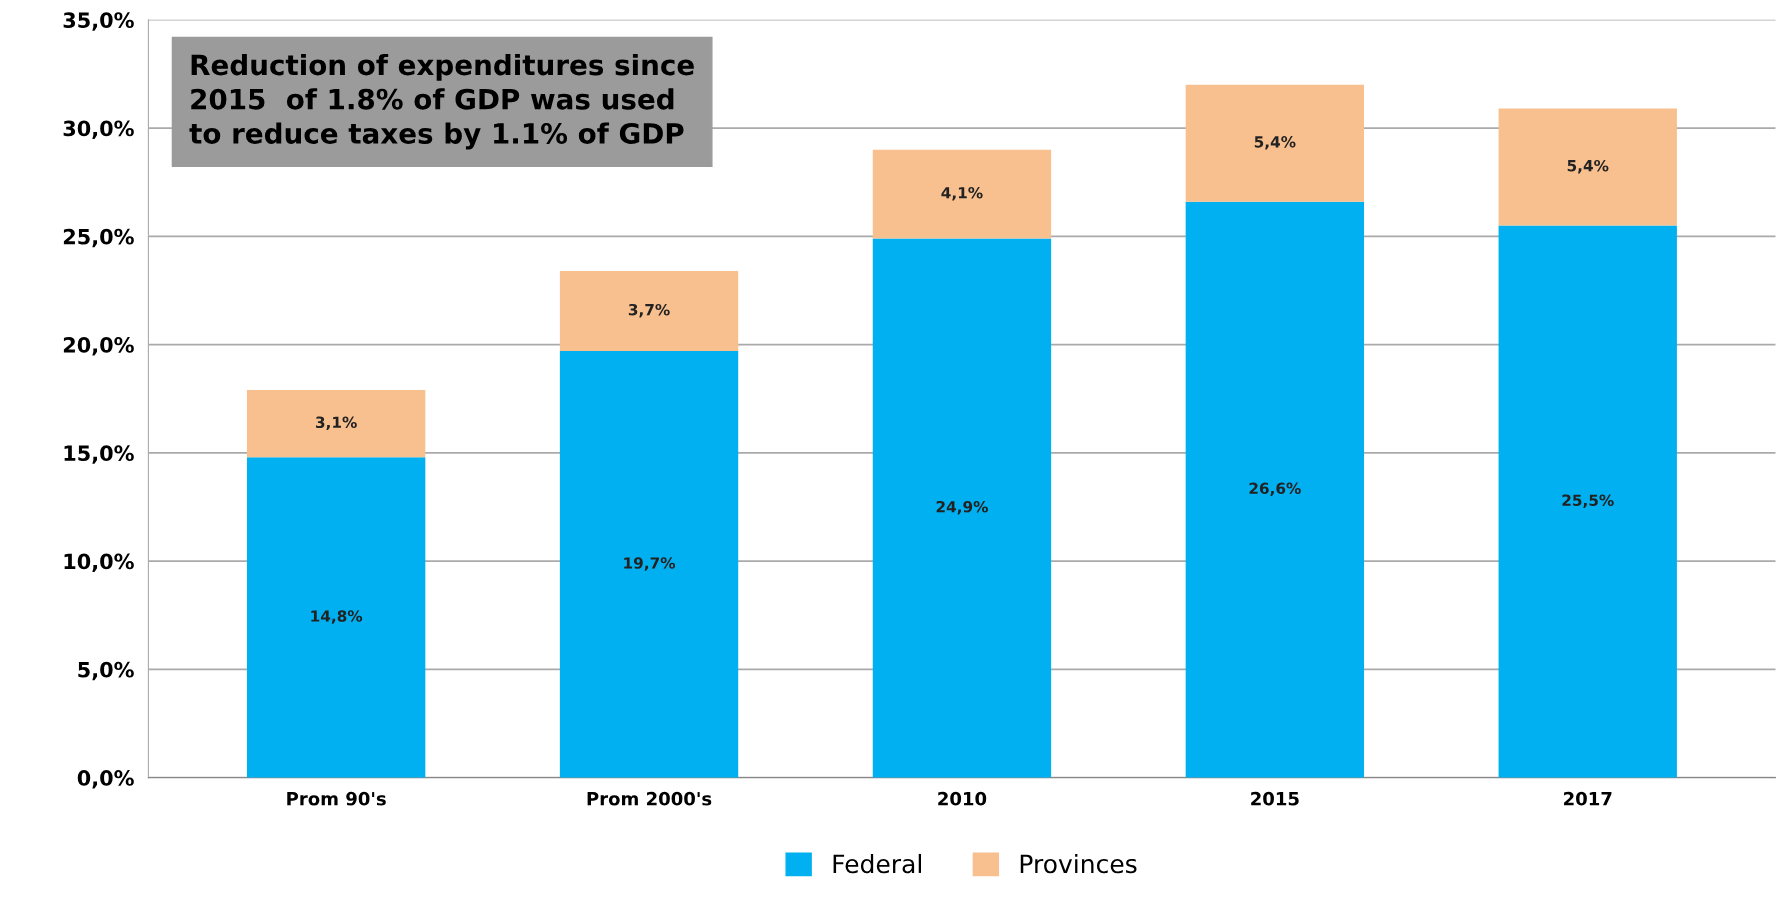 This screenshot has width=1788, height=899. I want to click on y-tick-label: 25,0%, so click(98, 238).